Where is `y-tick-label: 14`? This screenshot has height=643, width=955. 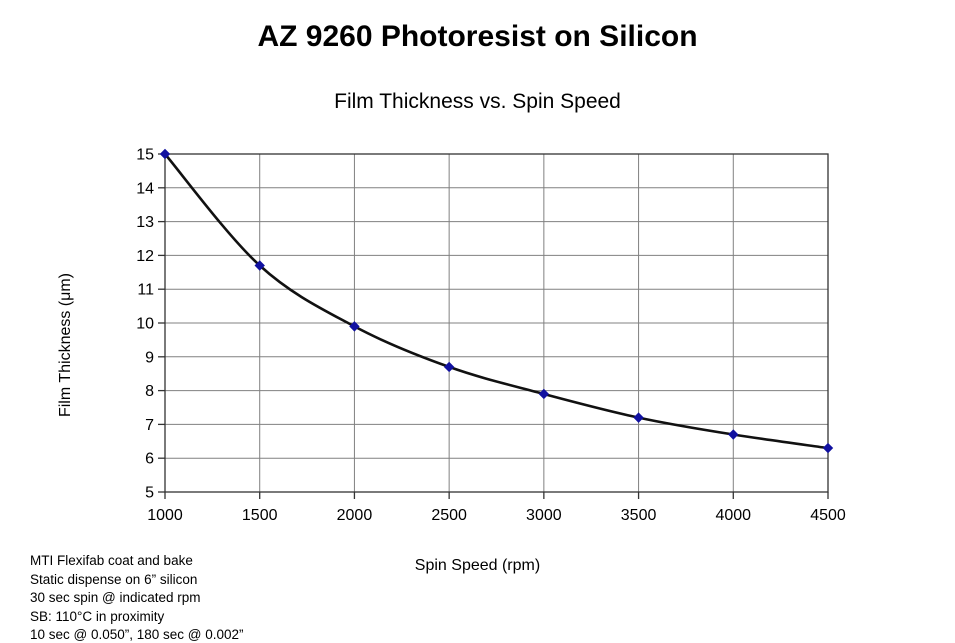
y-tick-label: 14 is located at coordinates (145, 188).